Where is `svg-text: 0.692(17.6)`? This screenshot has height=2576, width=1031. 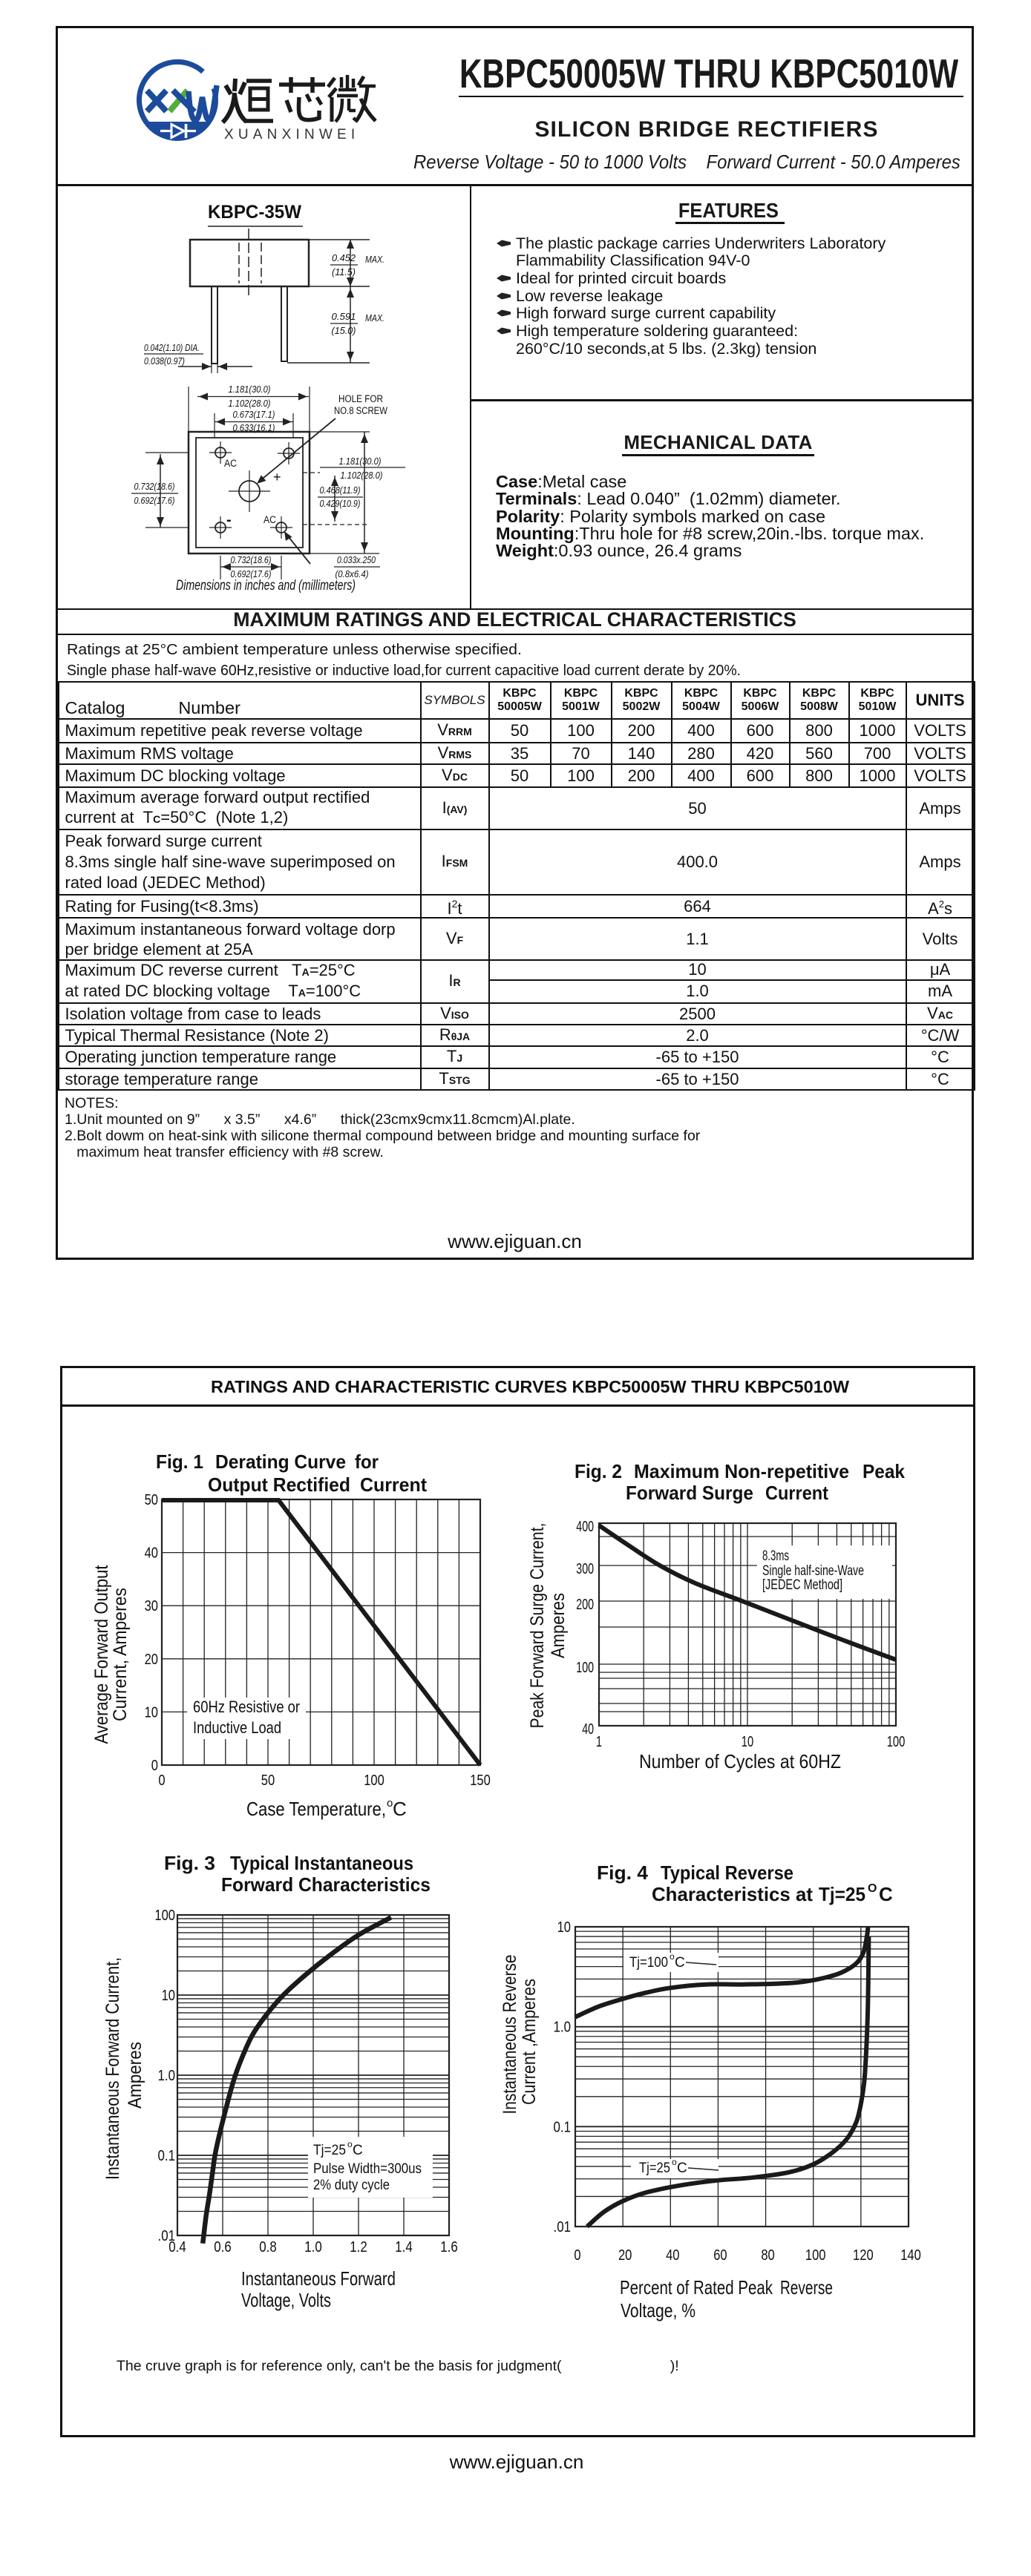
svg-text: 0.692(17.6) is located at coordinates (251, 573).